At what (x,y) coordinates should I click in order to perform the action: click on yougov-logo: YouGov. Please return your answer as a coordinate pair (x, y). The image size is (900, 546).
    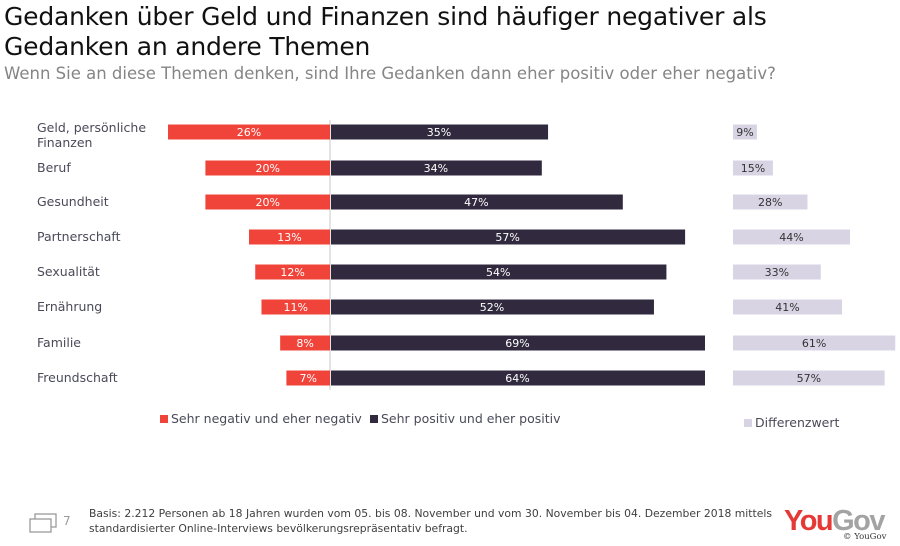
    Looking at the image, I should click on (835, 521).